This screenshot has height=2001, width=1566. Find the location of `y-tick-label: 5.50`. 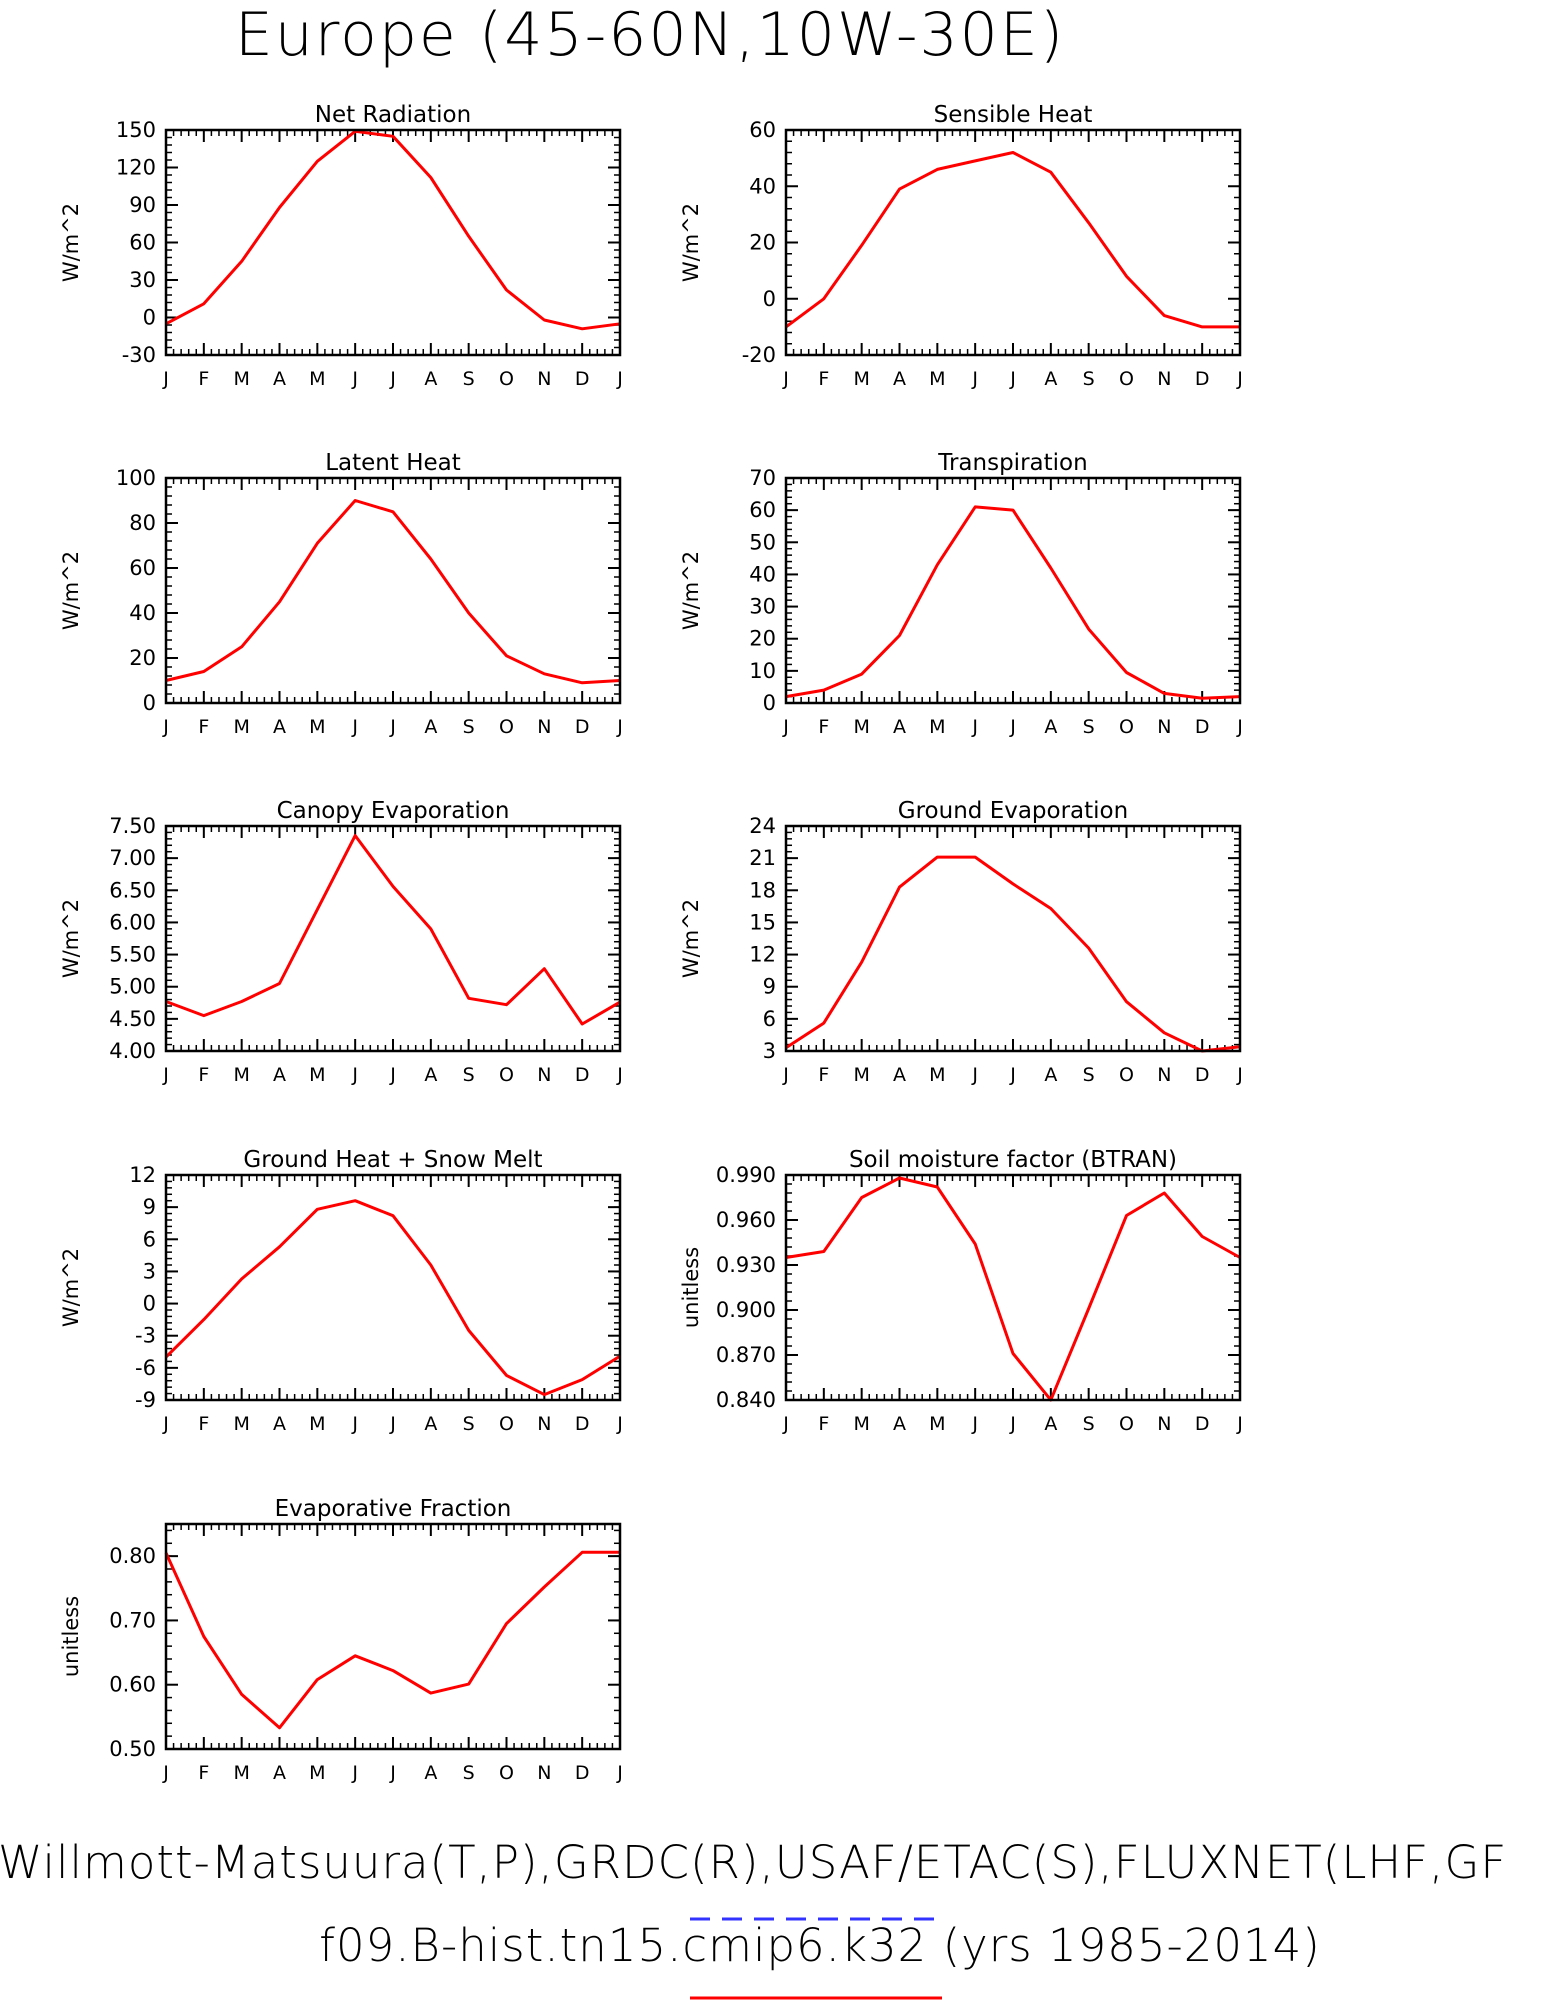

y-tick-label: 5.50 is located at coordinates (132, 955).